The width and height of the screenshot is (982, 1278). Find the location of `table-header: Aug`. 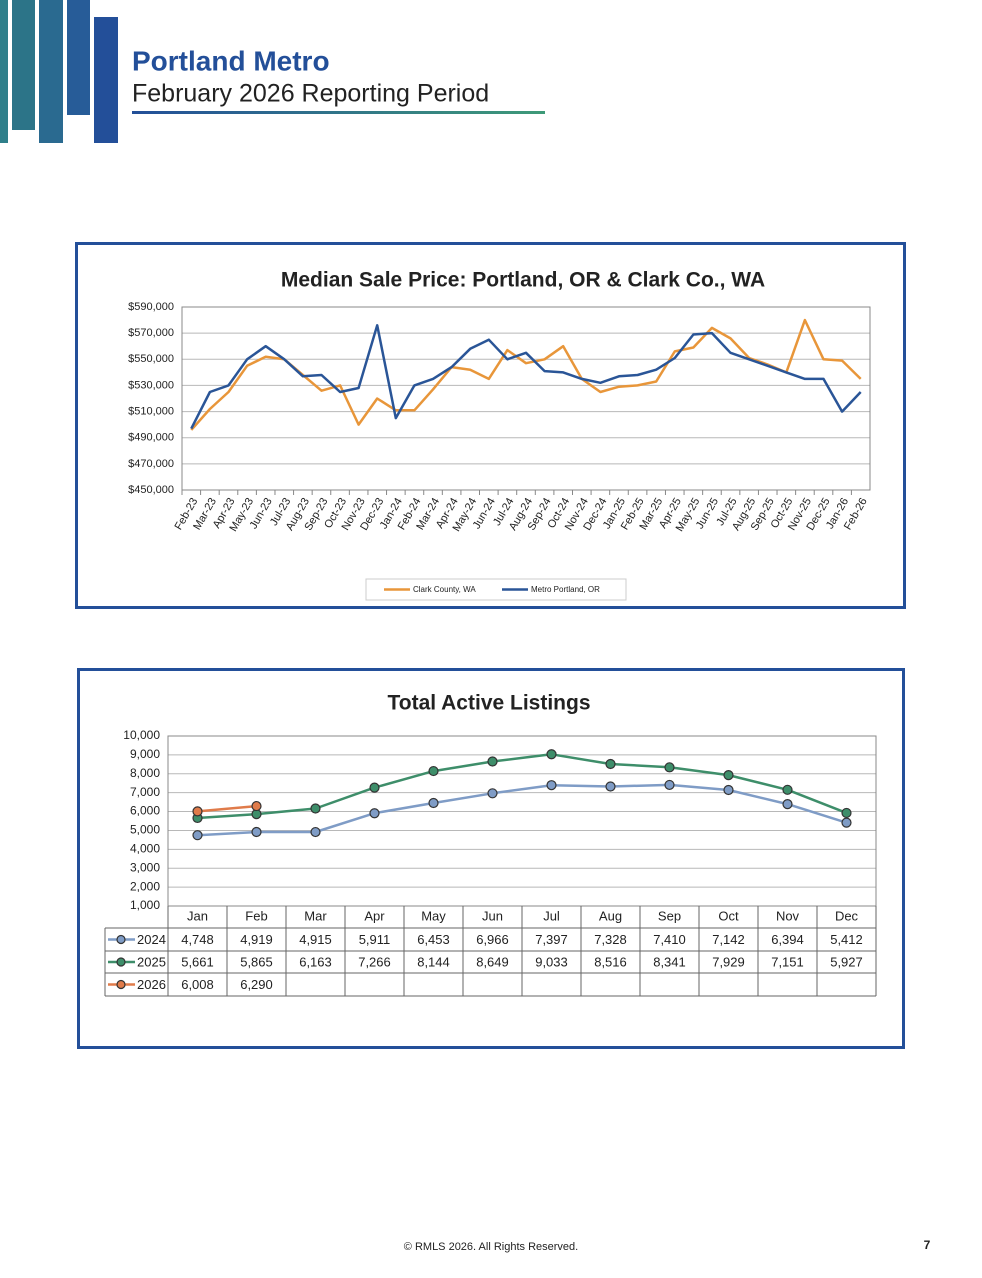

table-header: Aug is located at coordinates (610, 915).